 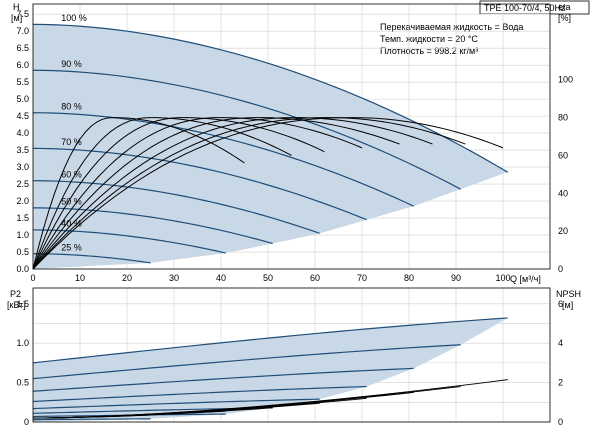 What do you see at coordinates (565, 80) in the screenshot?
I see `eta-tick-label: 100` at bounding box center [565, 80].